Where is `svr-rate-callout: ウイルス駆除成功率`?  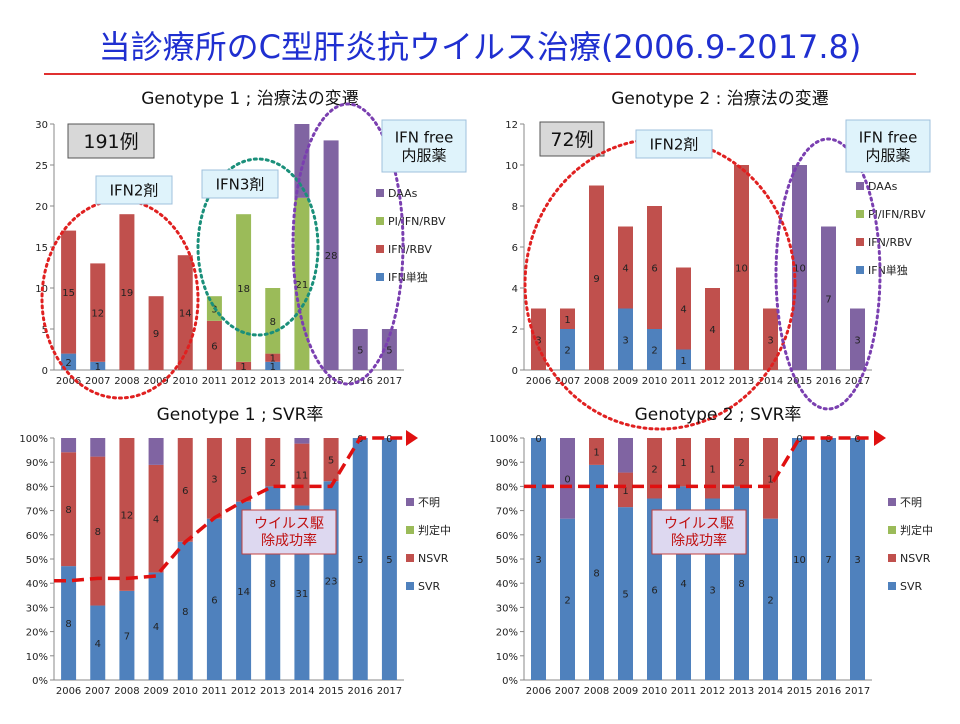 svr-rate-callout: ウイルス駆除成功率 is located at coordinates (699, 532).